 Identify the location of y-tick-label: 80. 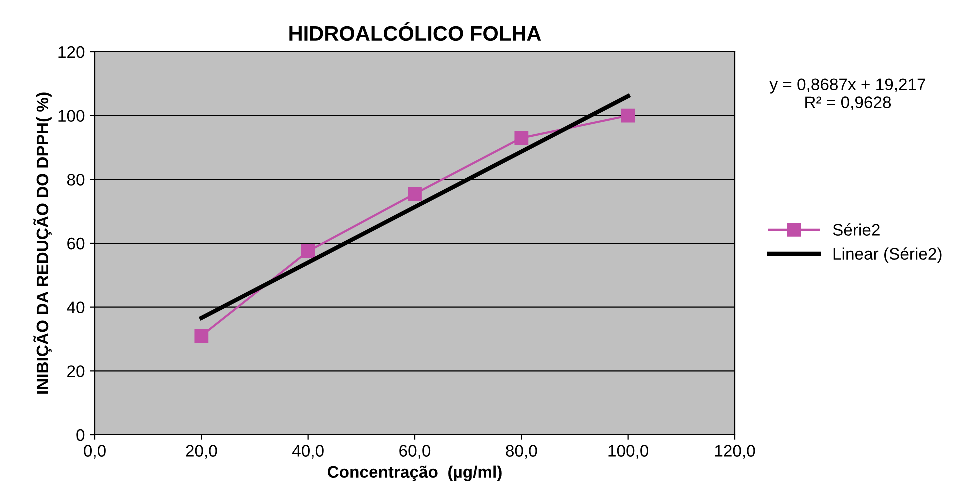
(76, 180).